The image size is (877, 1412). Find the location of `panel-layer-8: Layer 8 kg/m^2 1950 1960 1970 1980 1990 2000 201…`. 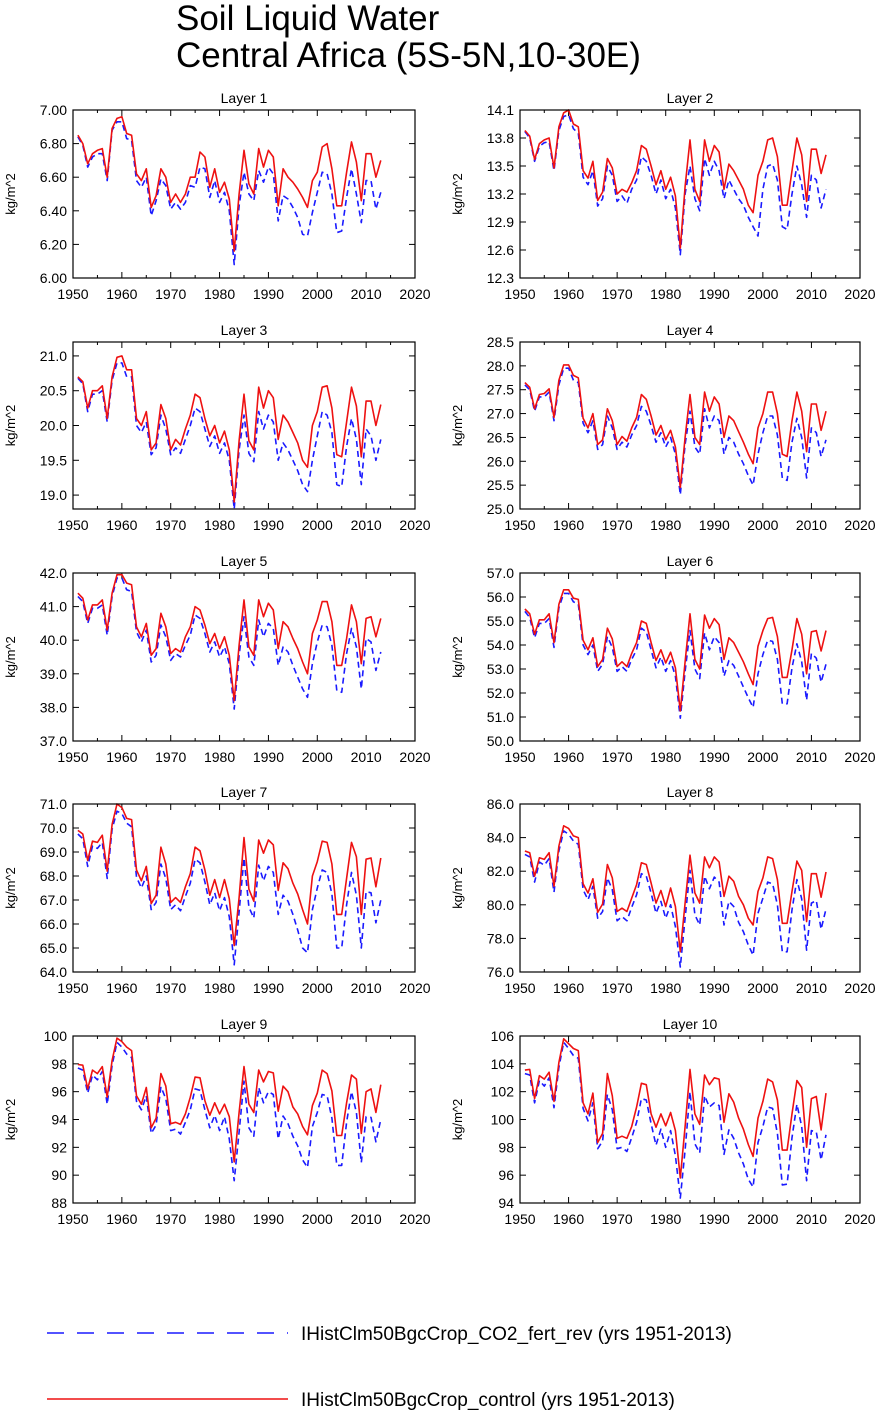

panel-layer-8: Layer 8 kg/m^2 1950 1960 1970 1980 1990 2000 201… is located at coordinates (663, 890).